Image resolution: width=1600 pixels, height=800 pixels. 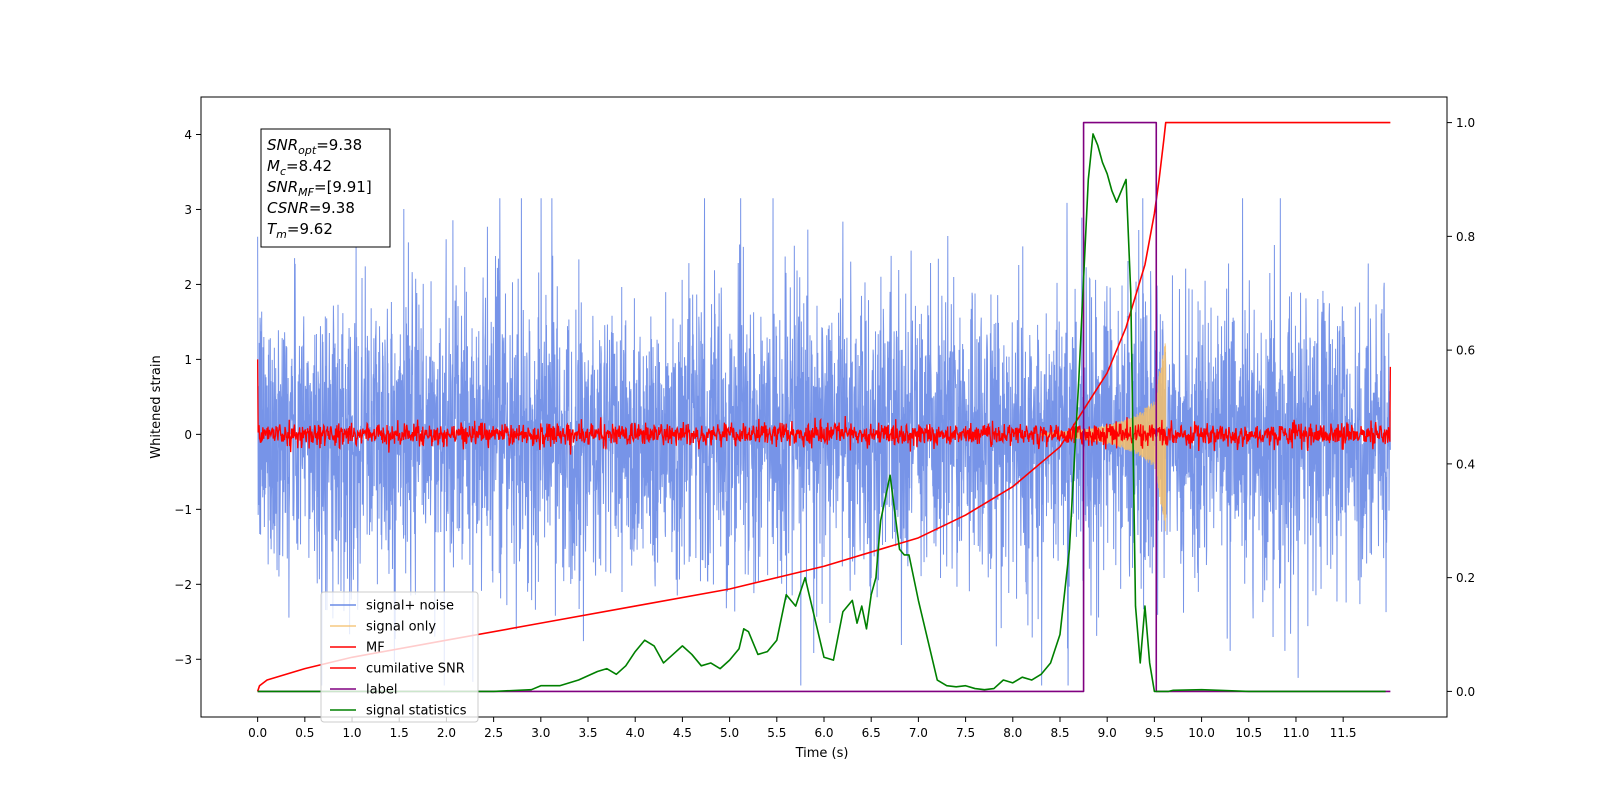 I want to click on annotation-line: SNRMF=[9.91], so click(x=319, y=188).